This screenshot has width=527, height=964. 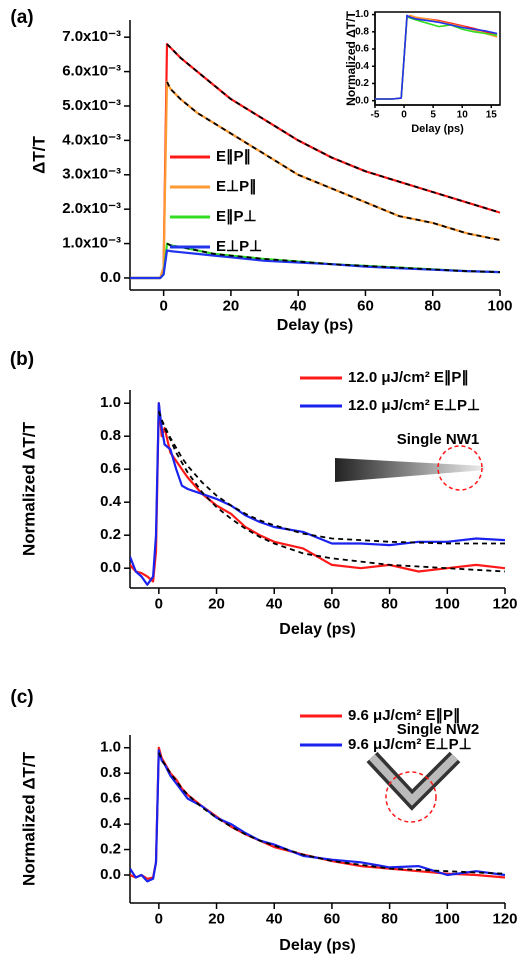 What do you see at coordinates (236, 216) in the screenshot?
I see `legend-label: E∥P⊥` at bounding box center [236, 216].